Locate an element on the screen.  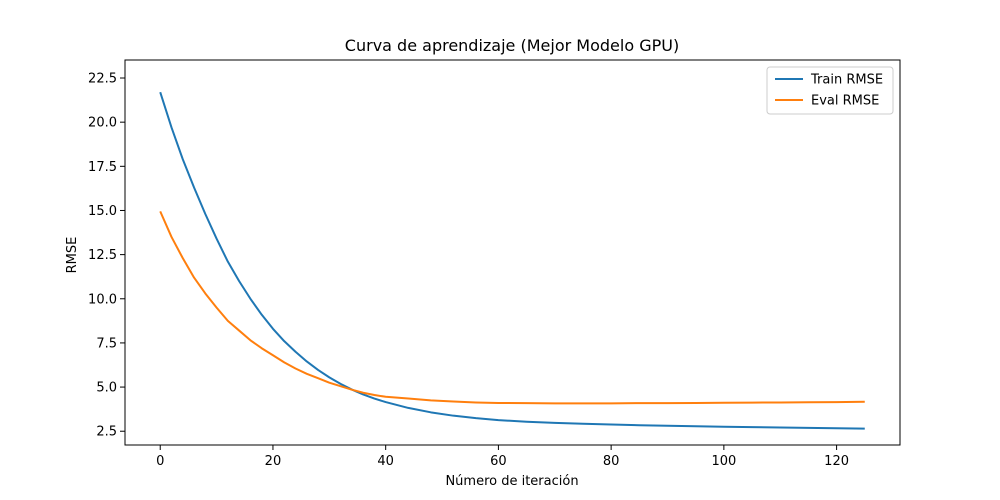
y-tick-label: 12.5 is located at coordinates (102, 255).